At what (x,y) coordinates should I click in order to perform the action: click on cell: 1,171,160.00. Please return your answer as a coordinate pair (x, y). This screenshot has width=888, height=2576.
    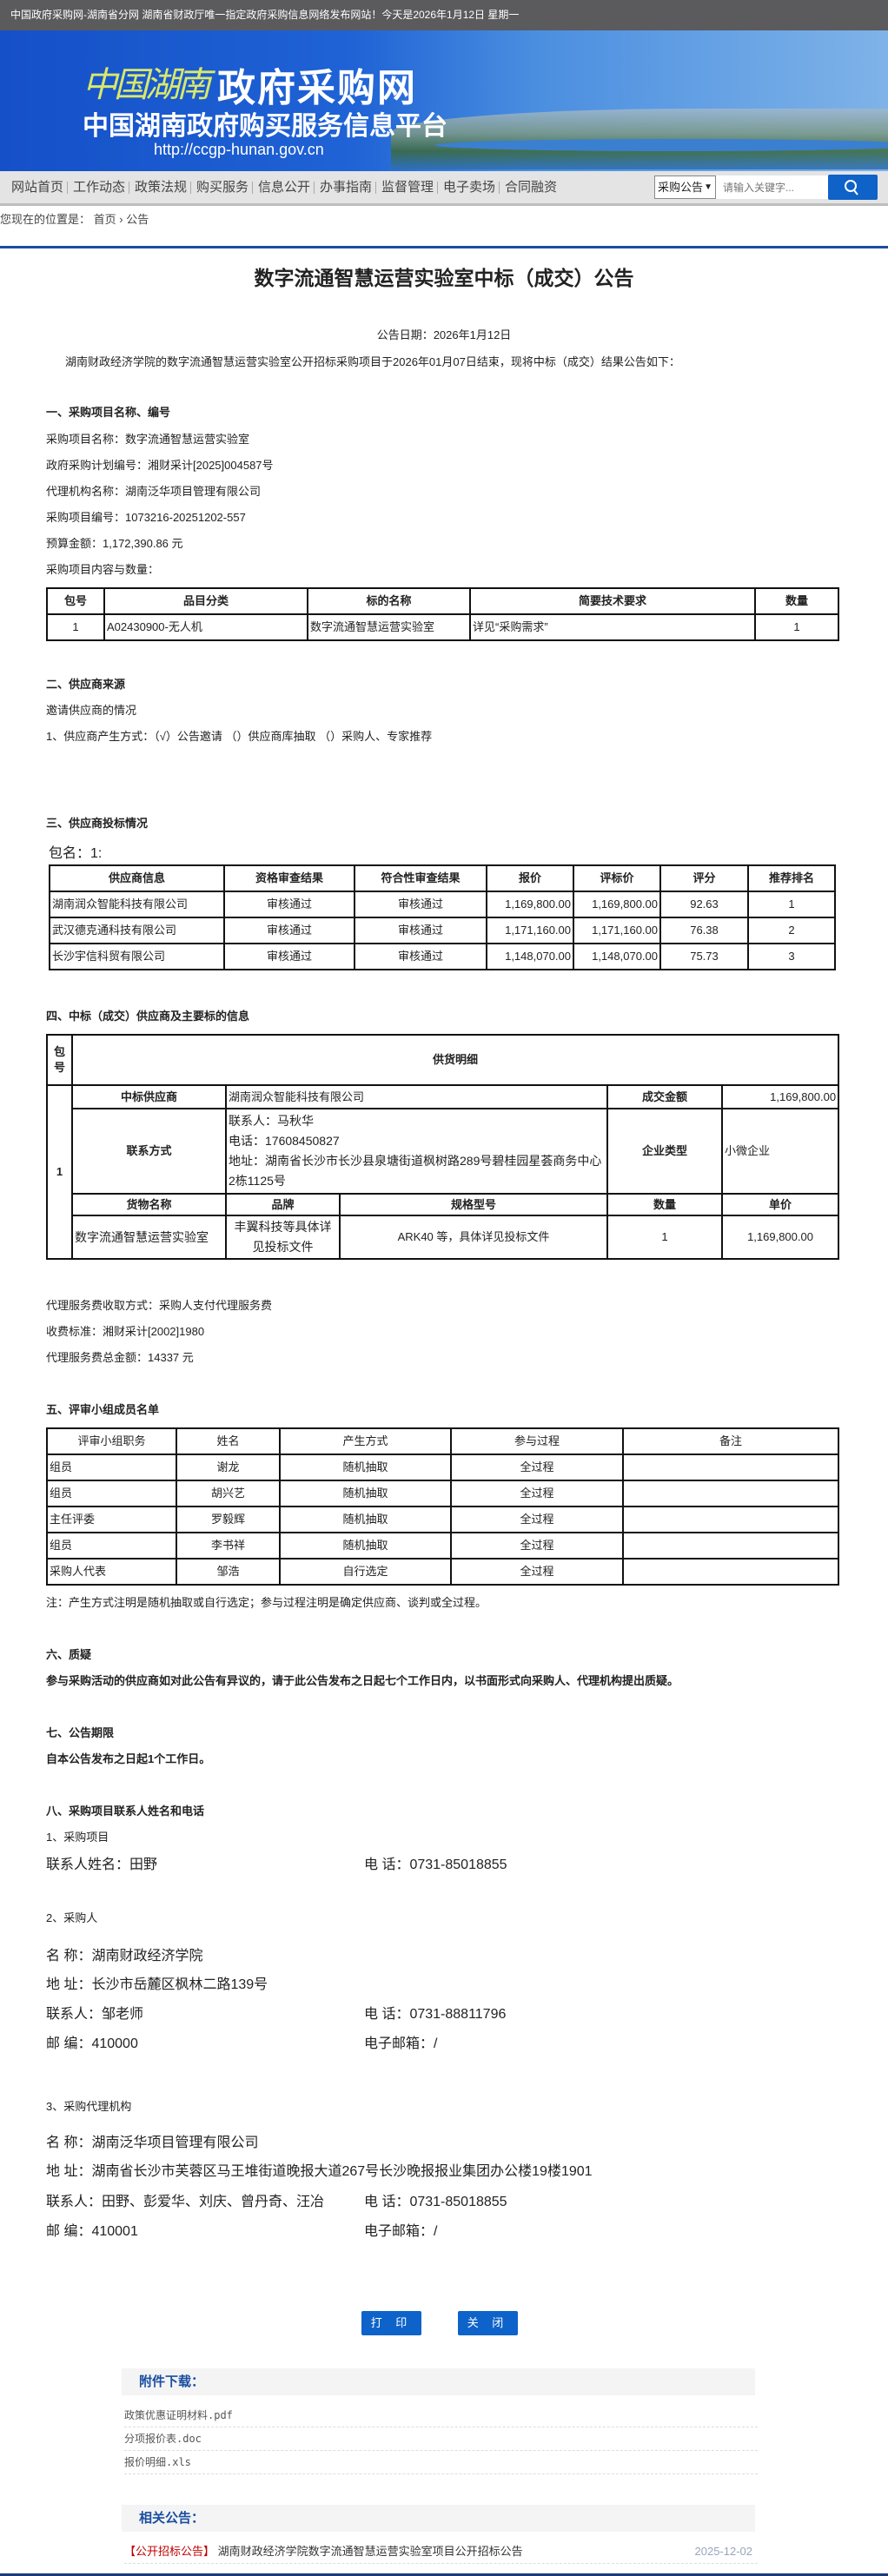
    Looking at the image, I should click on (530, 930).